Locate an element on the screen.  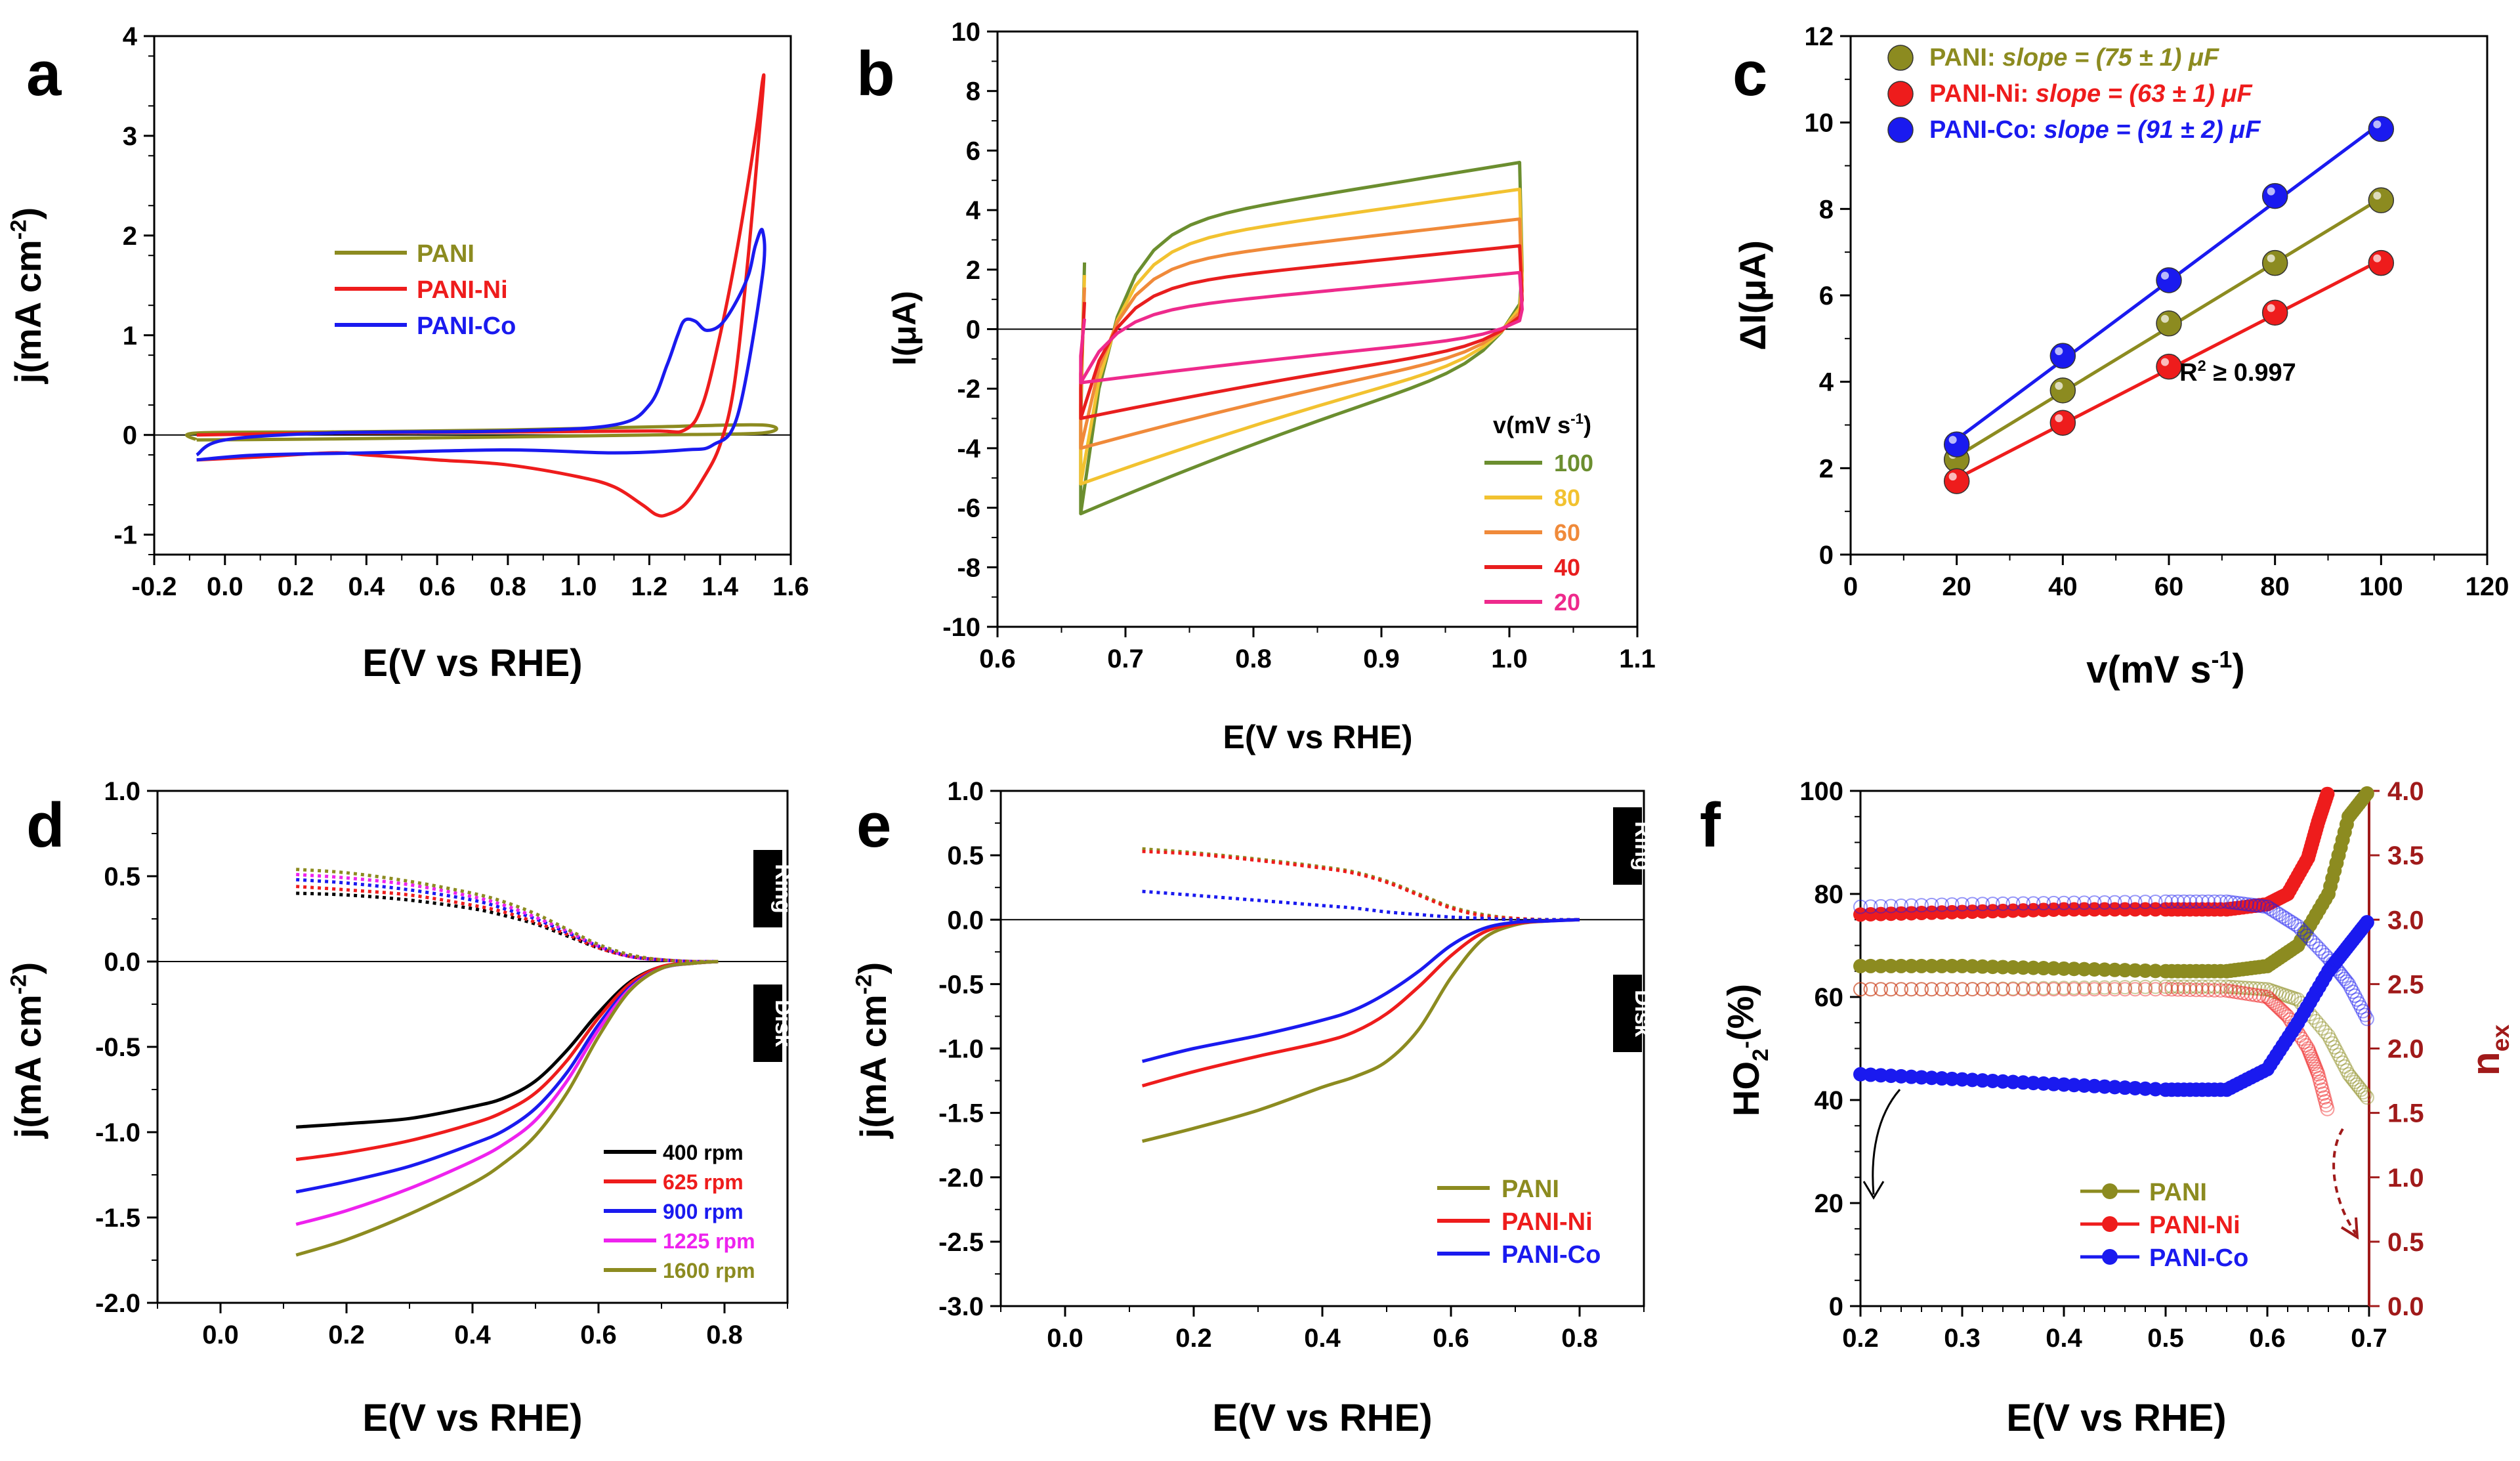
y-tick-label: -3.0 is located at coordinates (961, 1306).